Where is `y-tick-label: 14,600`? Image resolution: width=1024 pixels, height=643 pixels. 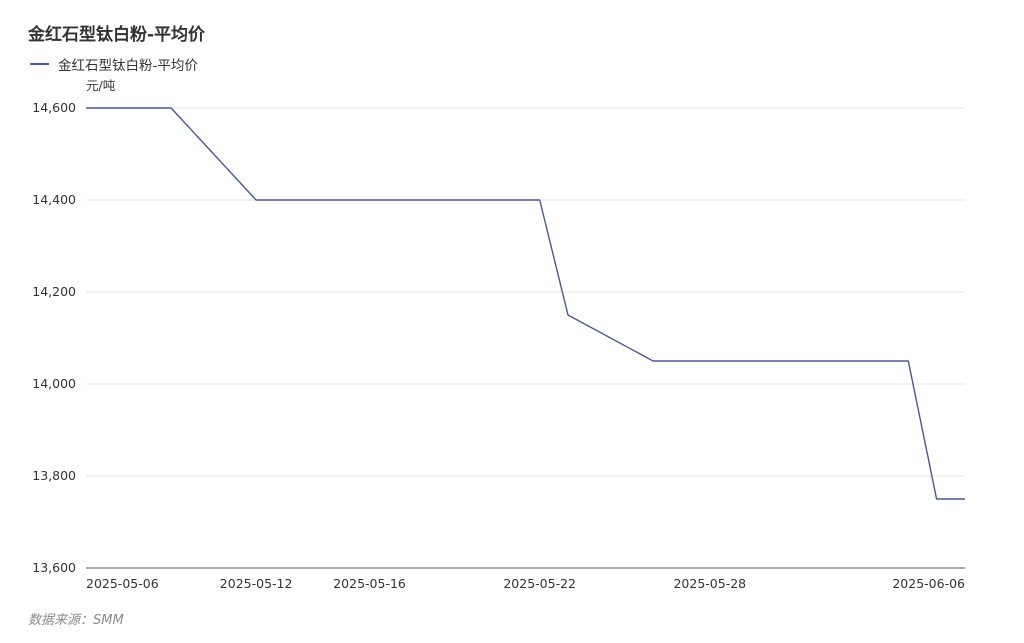 y-tick-label: 14,600 is located at coordinates (54, 107).